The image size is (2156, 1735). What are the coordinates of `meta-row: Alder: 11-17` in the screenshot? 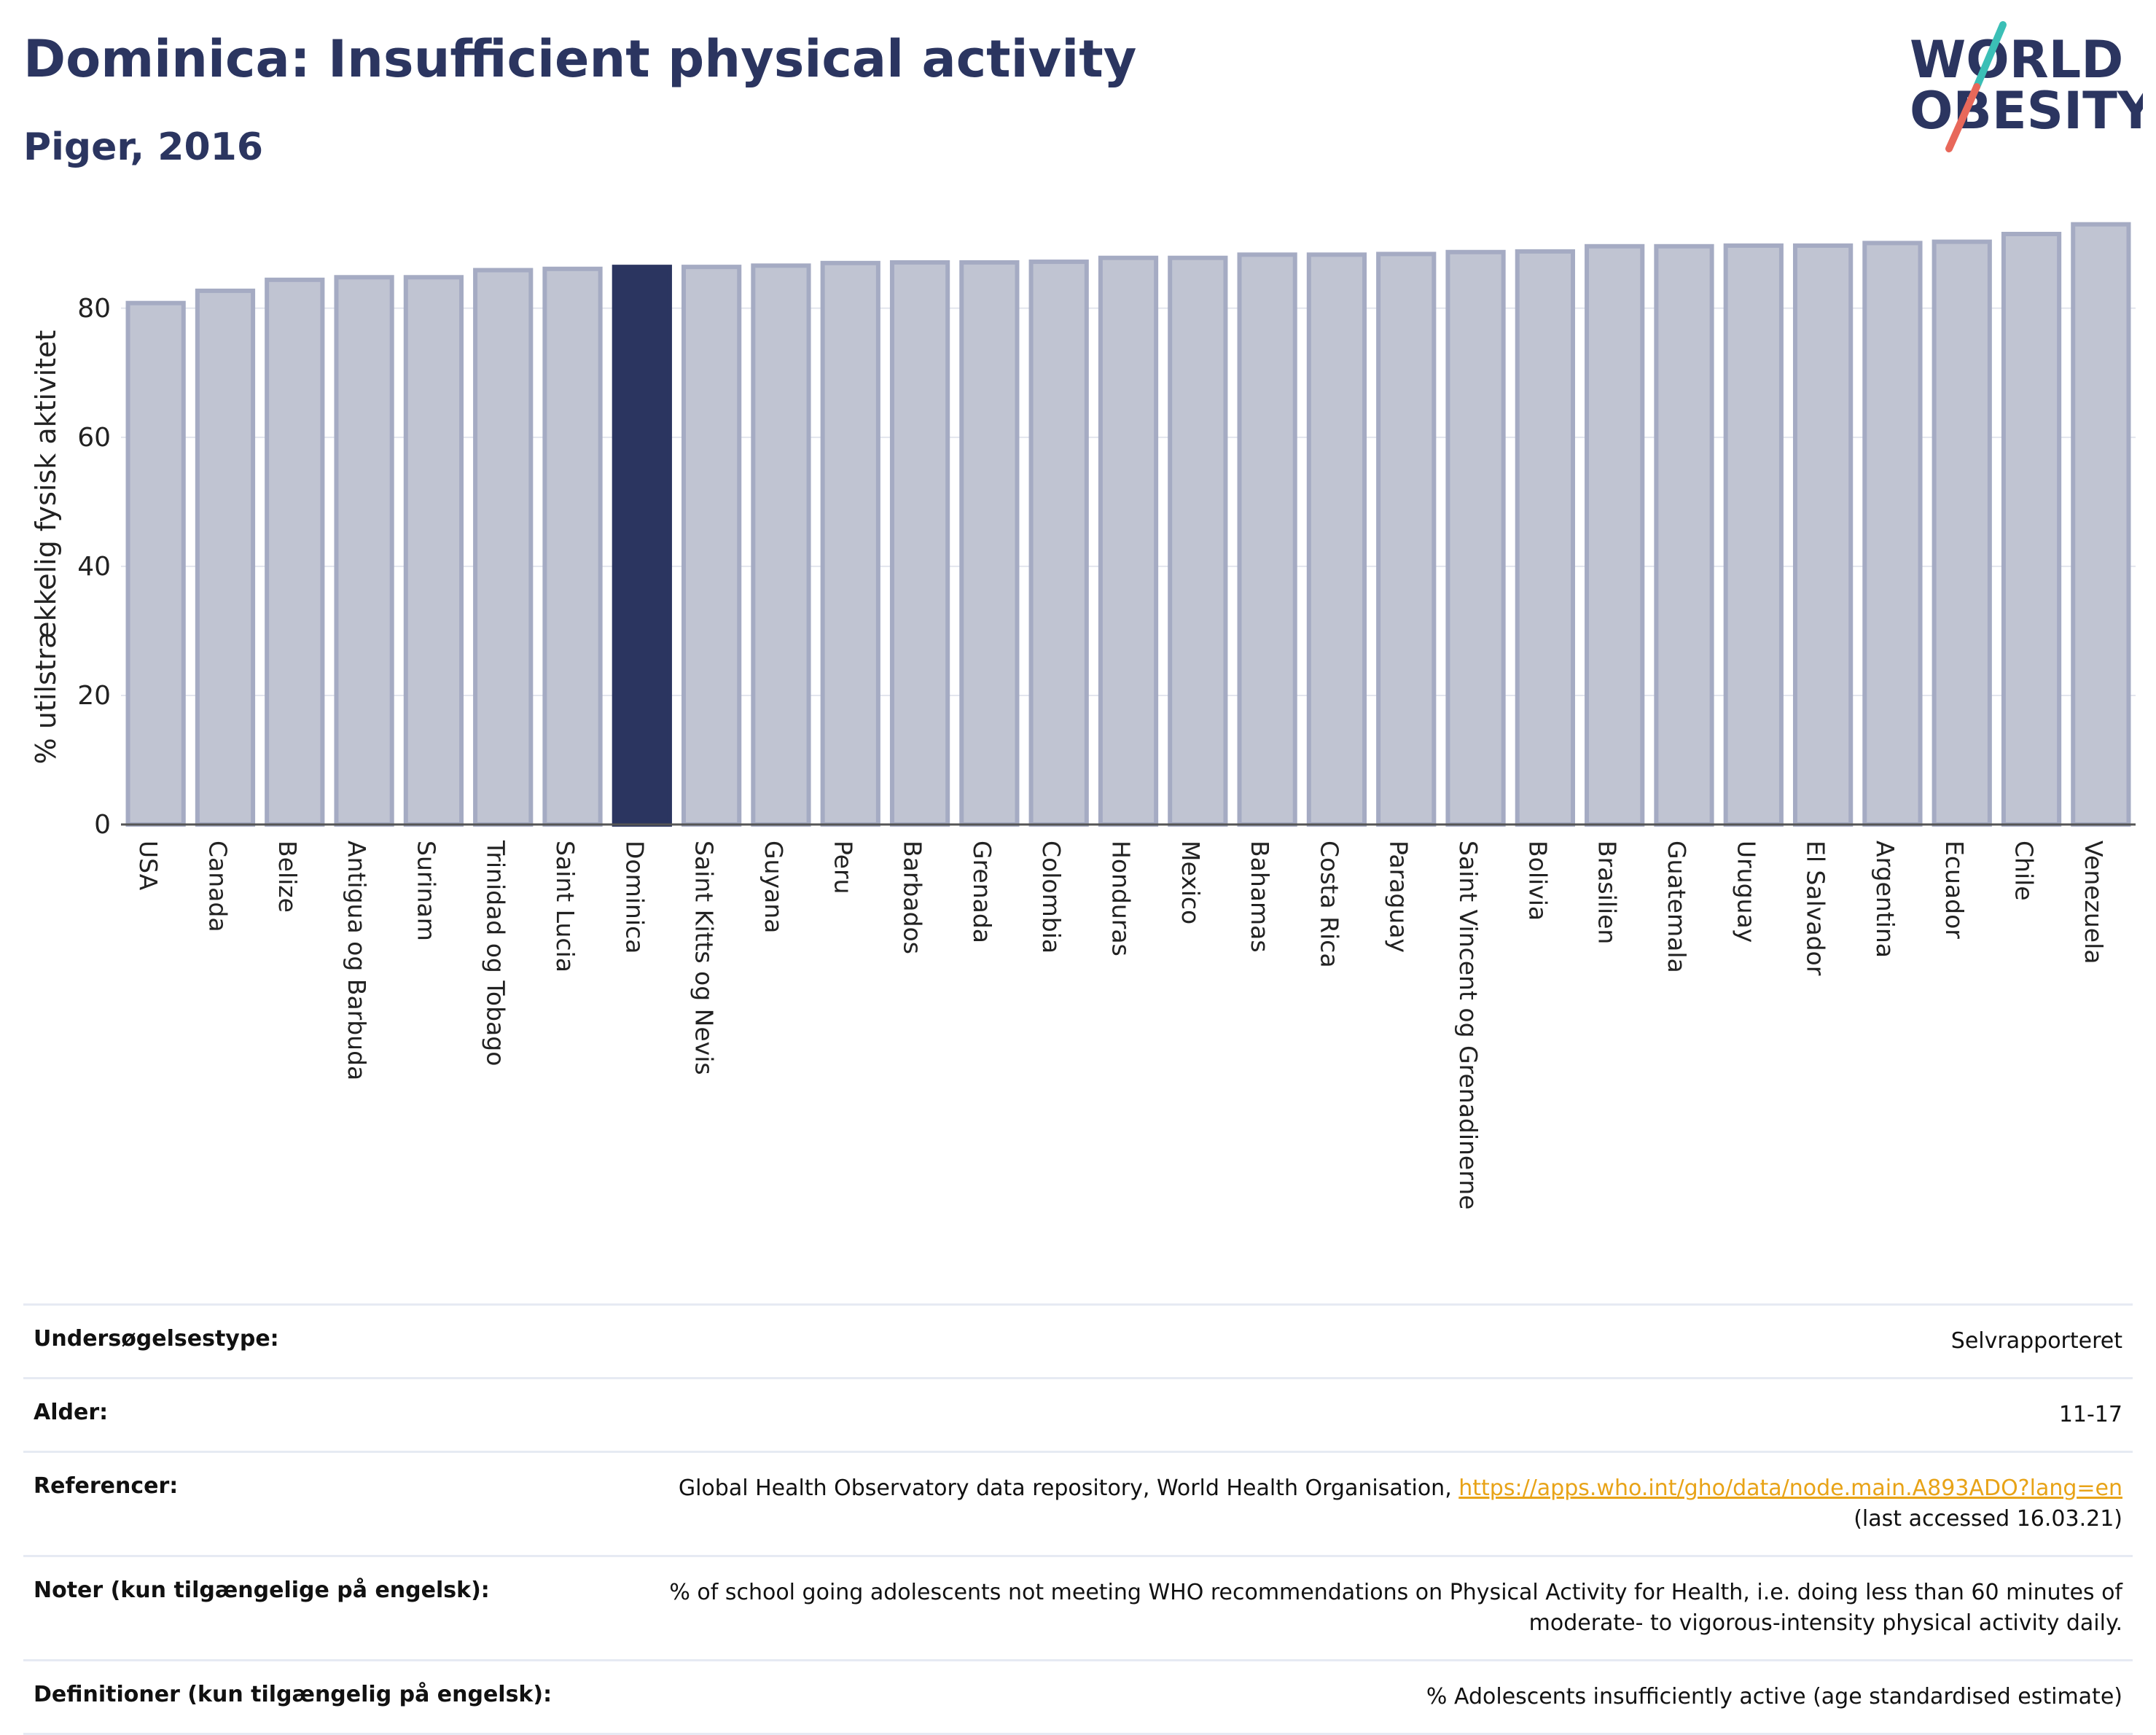 It's located at (1078, 1414).